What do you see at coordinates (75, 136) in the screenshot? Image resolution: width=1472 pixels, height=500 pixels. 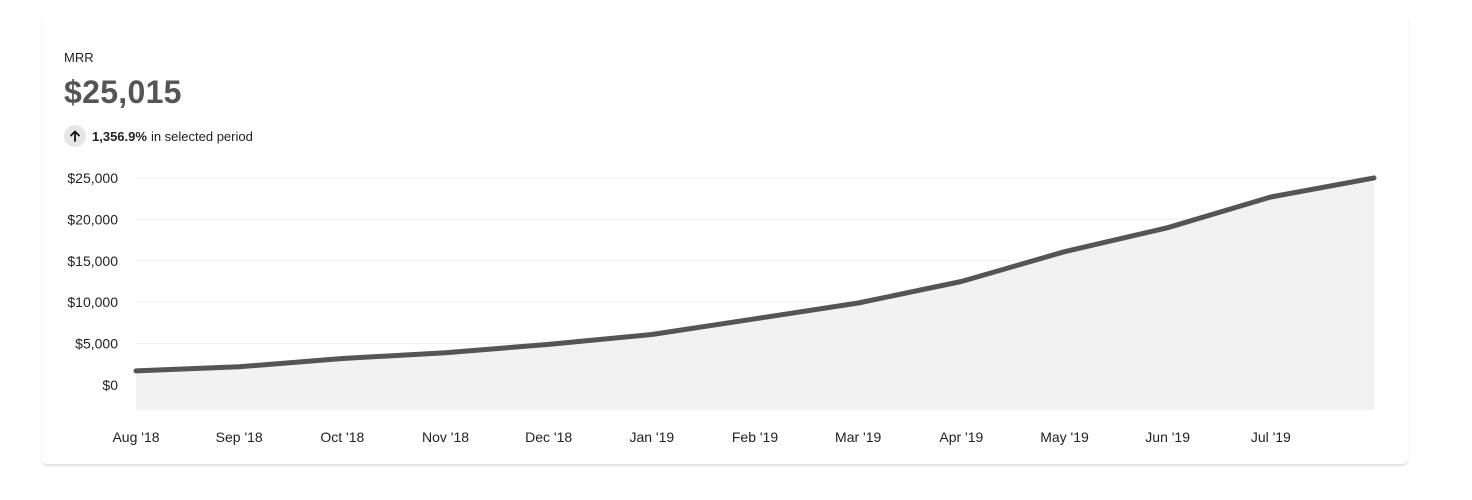 I see `arrow-up-icon` at bounding box center [75, 136].